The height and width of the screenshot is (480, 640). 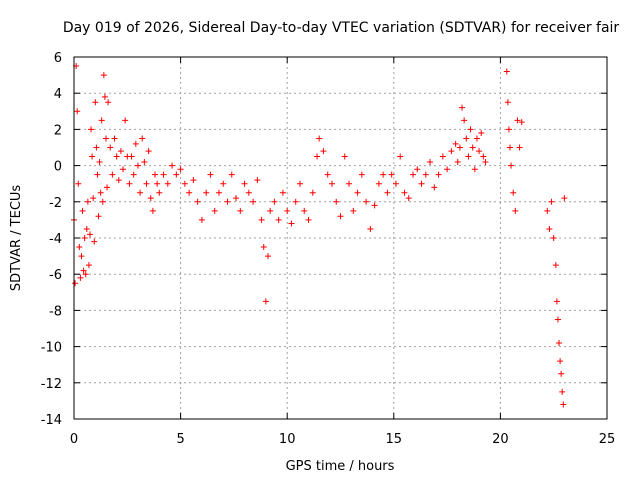 What do you see at coordinates (607, 439) in the screenshot?
I see `x-tick-label: 25` at bounding box center [607, 439].